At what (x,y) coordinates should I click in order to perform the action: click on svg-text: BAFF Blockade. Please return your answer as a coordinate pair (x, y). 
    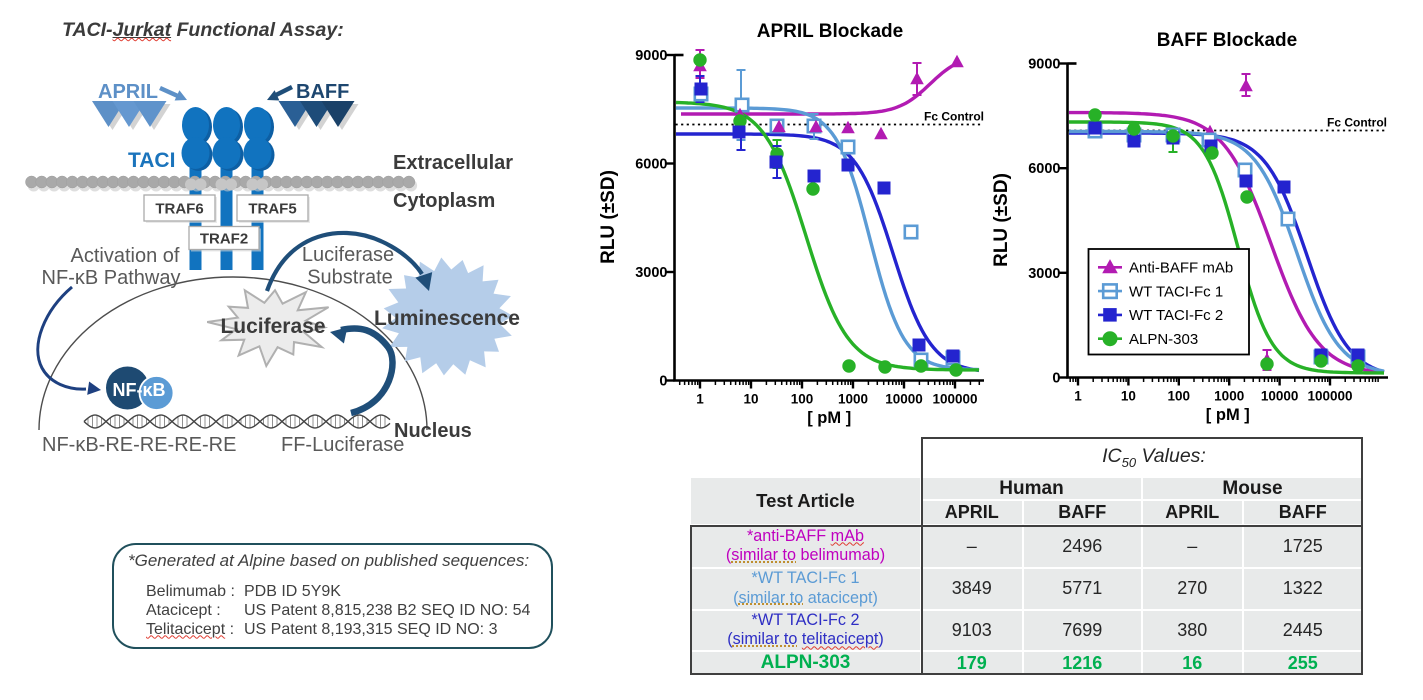
    Looking at the image, I should click on (1227, 40).